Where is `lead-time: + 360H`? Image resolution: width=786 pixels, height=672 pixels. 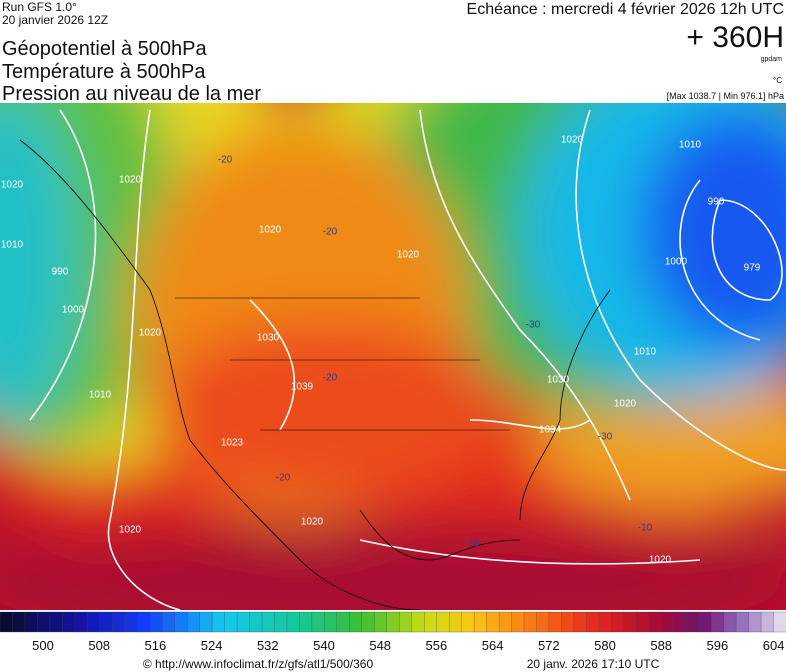
lead-time: + 360H is located at coordinates (735, 37).